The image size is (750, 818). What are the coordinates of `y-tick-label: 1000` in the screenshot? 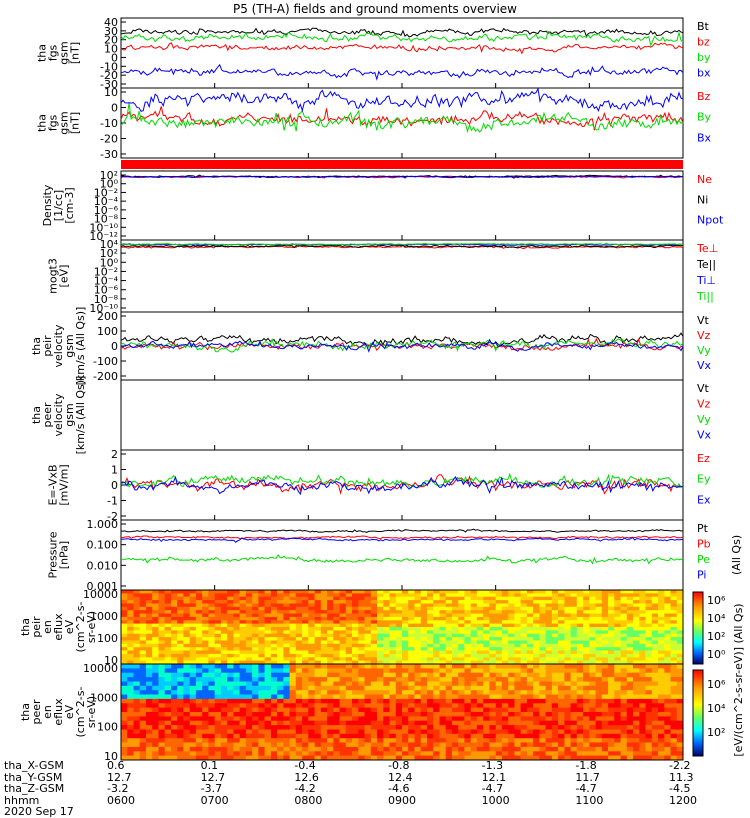 It's located at (104, 616).